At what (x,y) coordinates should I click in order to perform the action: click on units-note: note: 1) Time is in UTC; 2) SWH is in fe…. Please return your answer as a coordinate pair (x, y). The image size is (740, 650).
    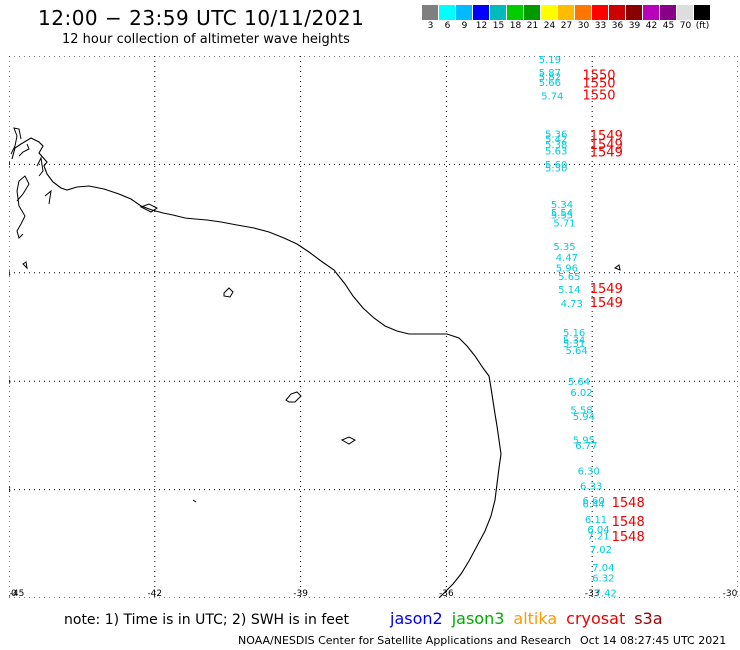
    Looking at the image, I should click on (207, 620).